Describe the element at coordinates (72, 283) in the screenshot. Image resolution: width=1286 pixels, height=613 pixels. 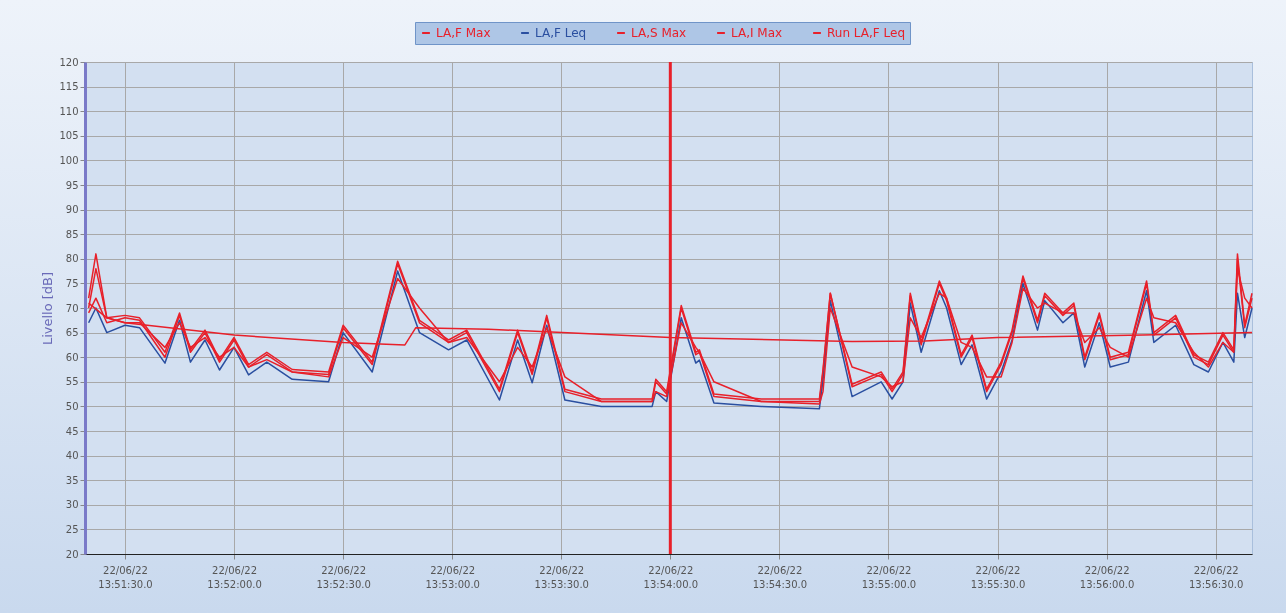
I see `y-tick-label: 75` at that location.